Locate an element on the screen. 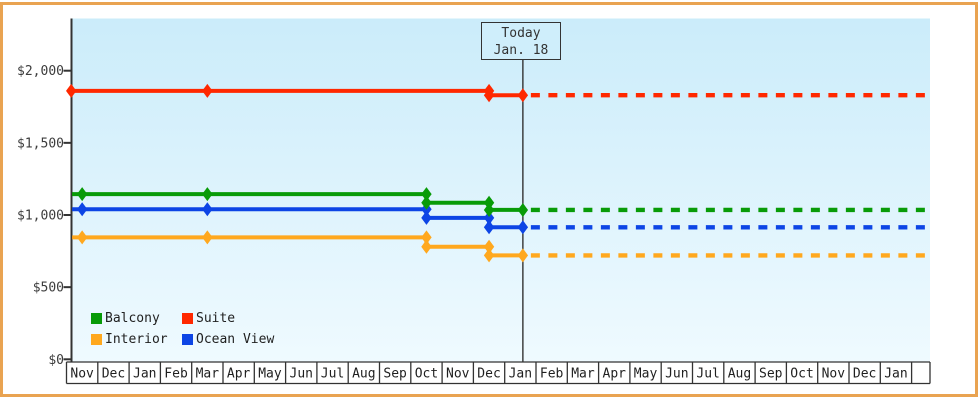  legend-entry-suite: Suite is located at coordinates (228, 318).